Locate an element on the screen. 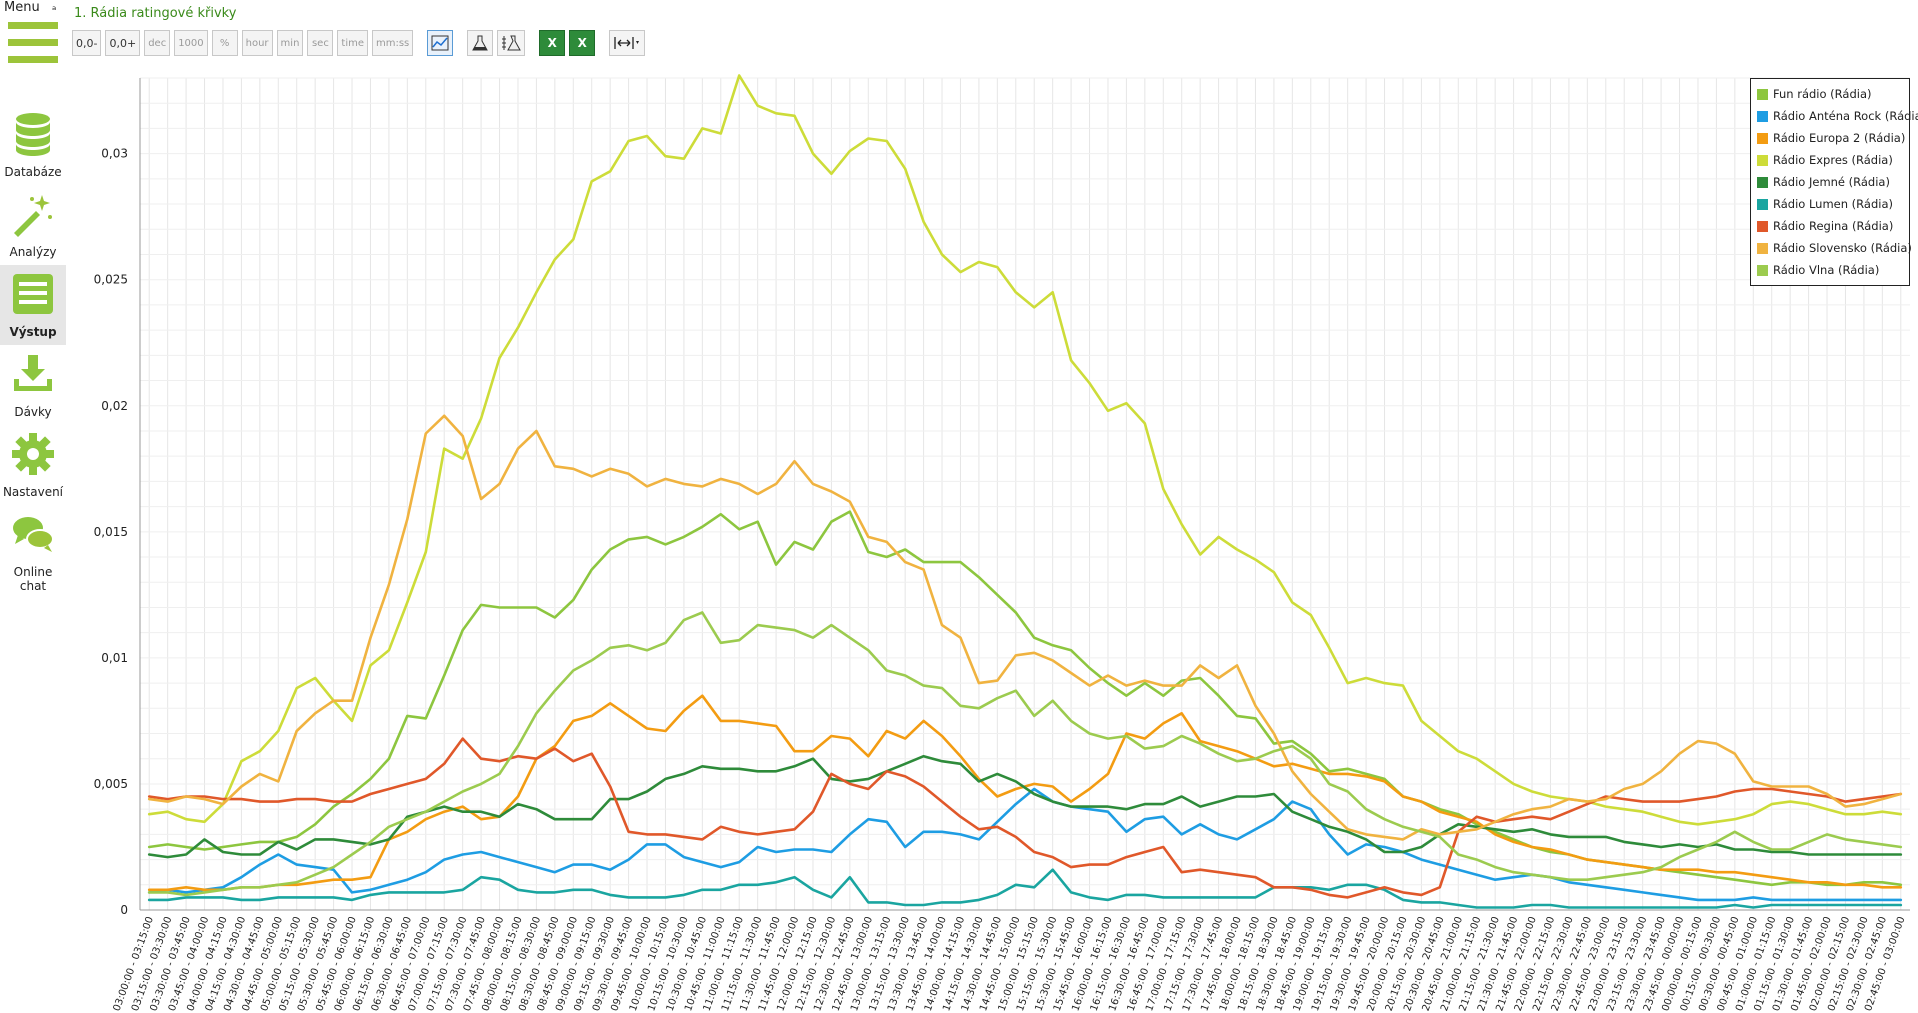  legend-label: Rádio Regina (Rádia) is located at coordinates (1833, 226).